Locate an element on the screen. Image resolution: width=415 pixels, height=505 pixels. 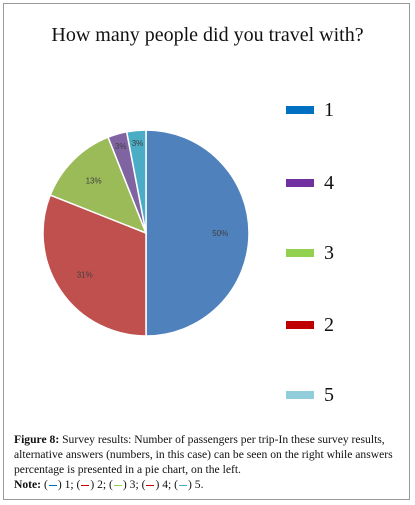
slice-label-2: 31% is located at coordinates (85, 275).